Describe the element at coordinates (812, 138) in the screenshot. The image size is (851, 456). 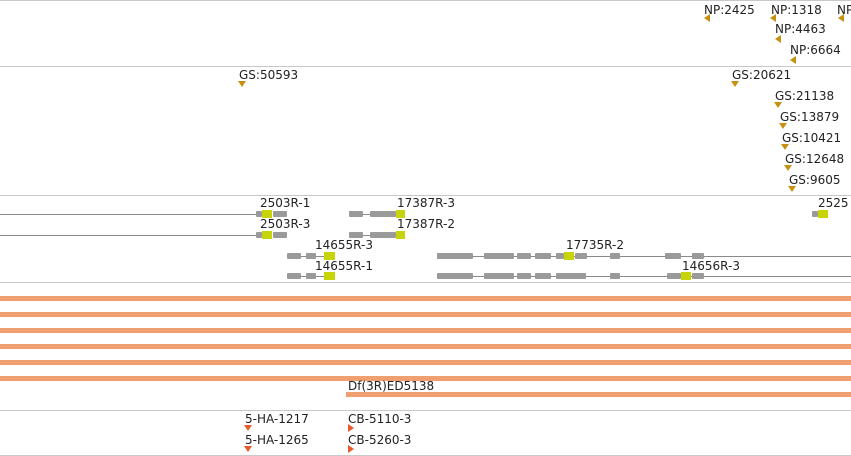
I see `gs-label: GS:10421` at that location.